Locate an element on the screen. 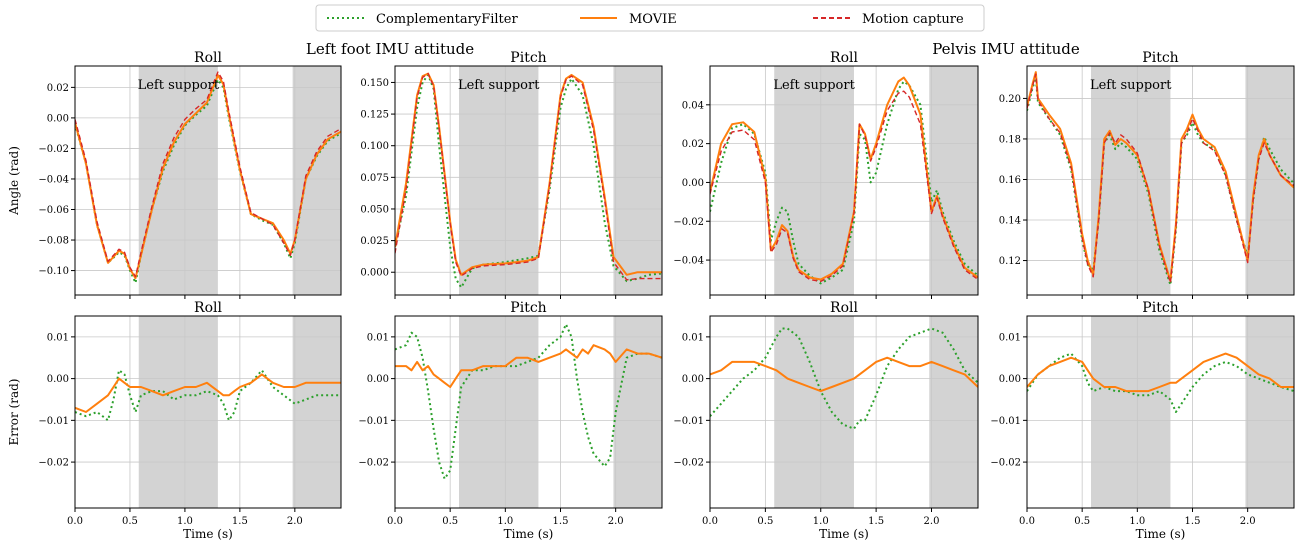 The image size is (1300, 557). legend-label-movie: MOVIE is located at coordinates (653, 19).